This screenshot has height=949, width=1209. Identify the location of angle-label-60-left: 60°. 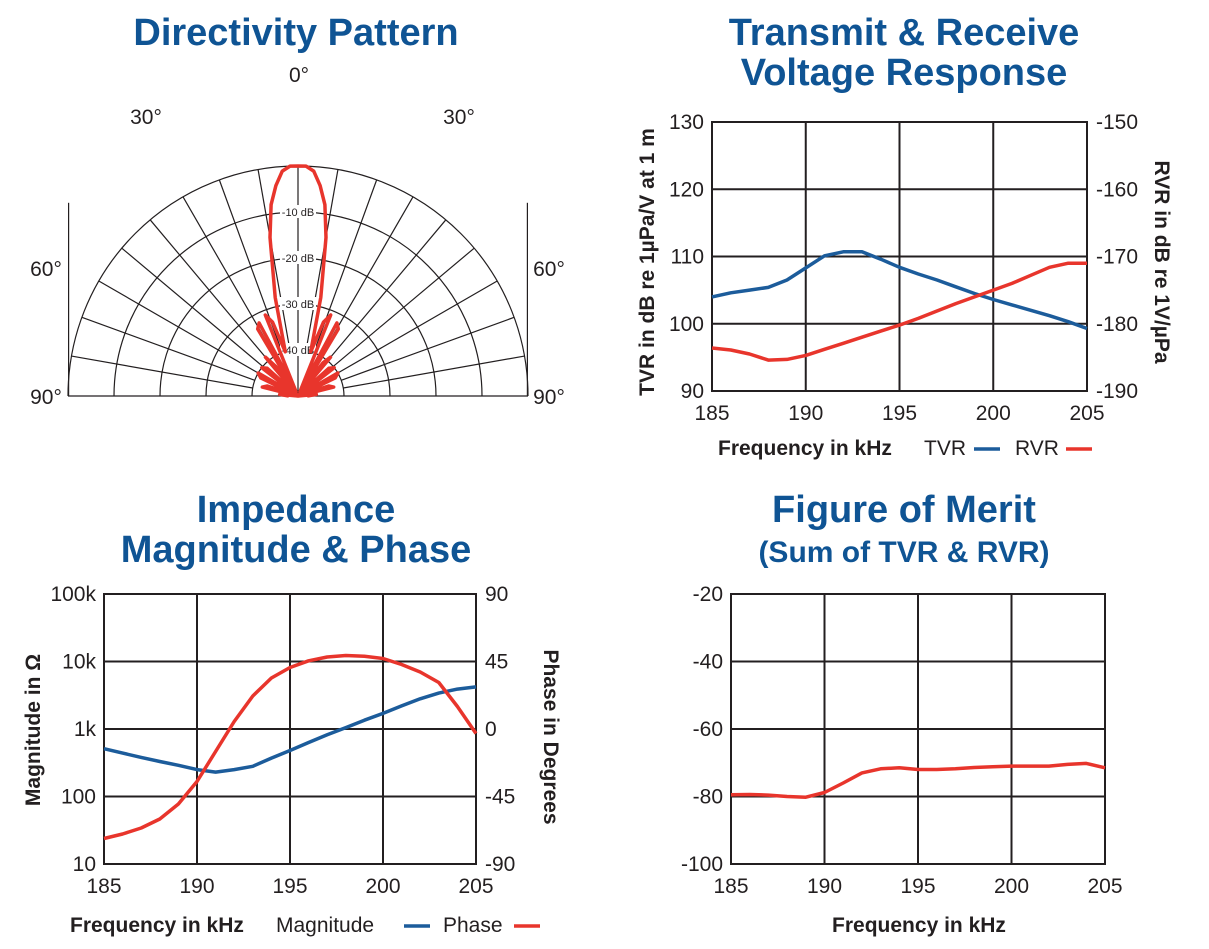
(46, 269).